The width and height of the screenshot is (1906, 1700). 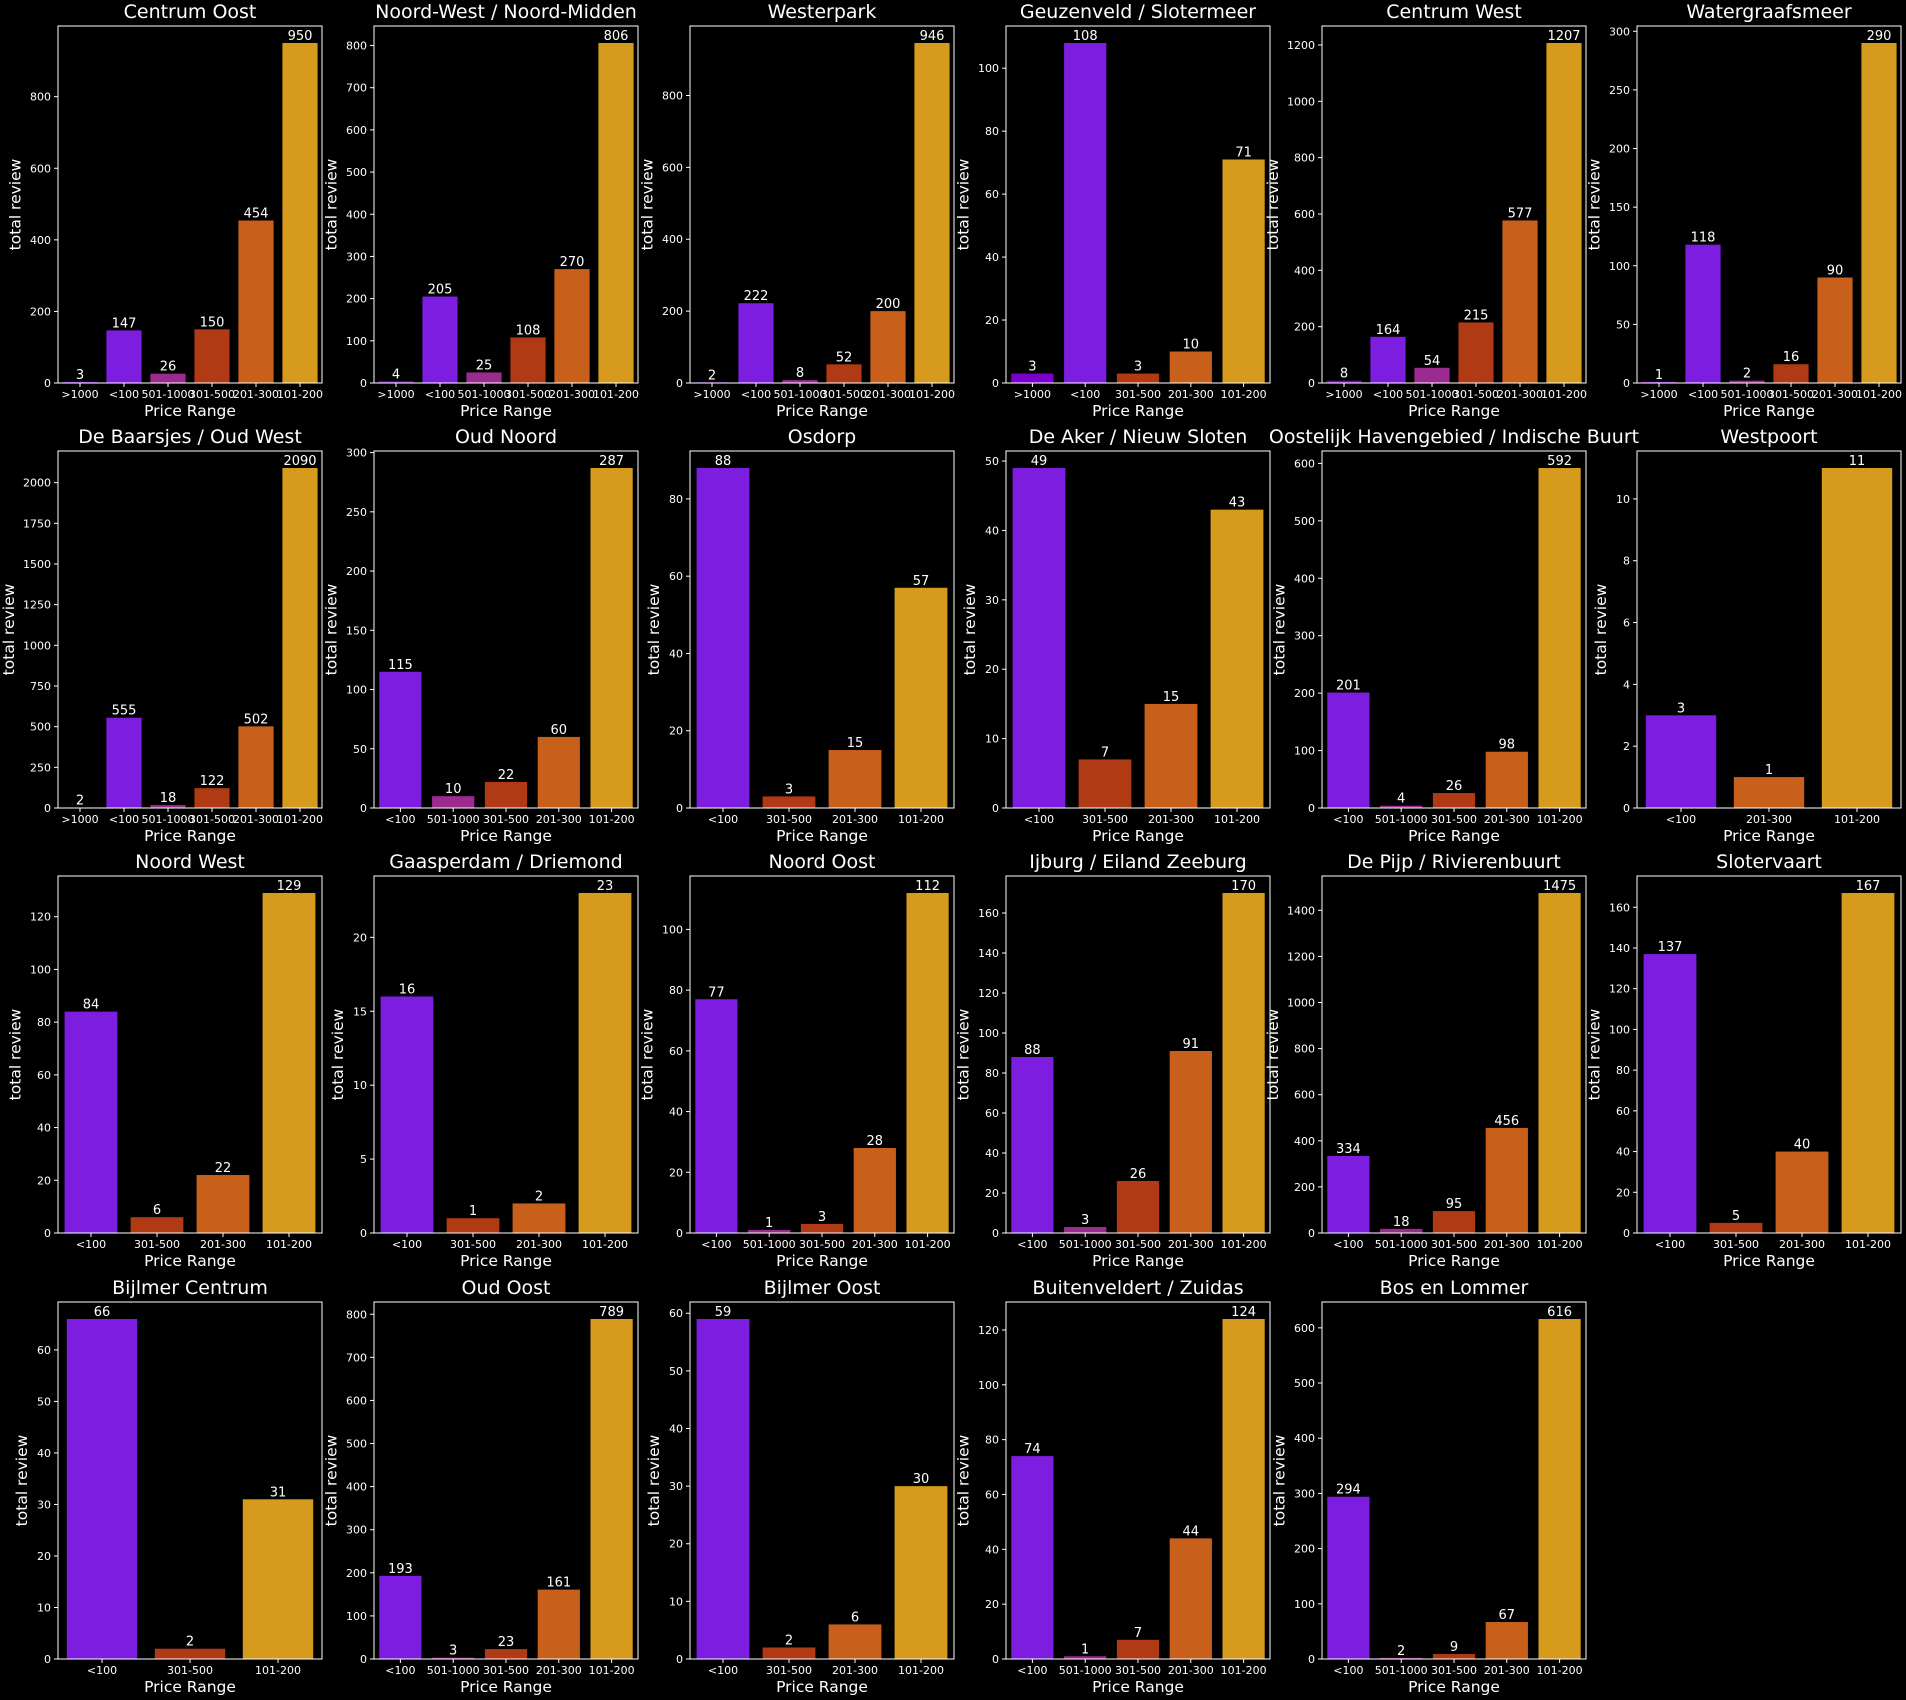 What do you see at coordinates (1348, 686) in the screenshot?
I see `bar-value-label: 201` at bounding box center [1348, 686].